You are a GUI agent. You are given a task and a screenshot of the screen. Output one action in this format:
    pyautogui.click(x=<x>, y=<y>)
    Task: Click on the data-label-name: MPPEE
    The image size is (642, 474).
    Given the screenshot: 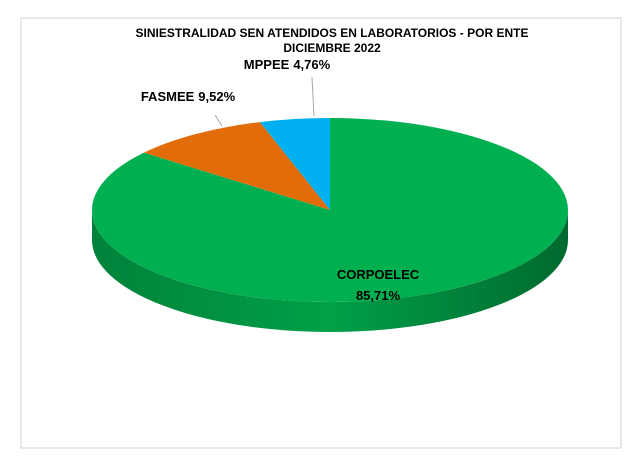 What is the action you would take?
    pyautogui.click(x=267, y=64)
    